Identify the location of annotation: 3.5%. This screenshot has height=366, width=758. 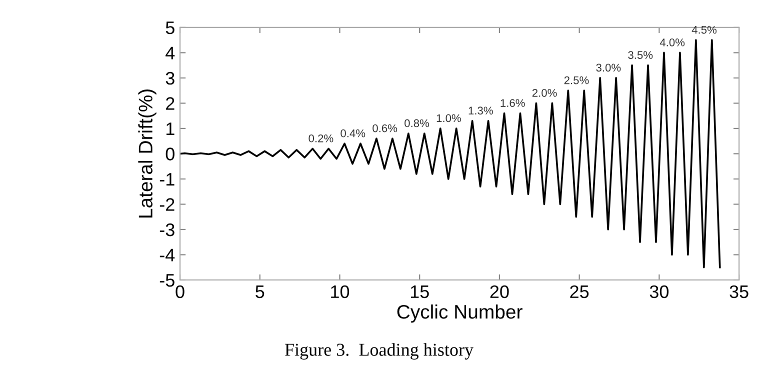
(640, 55).